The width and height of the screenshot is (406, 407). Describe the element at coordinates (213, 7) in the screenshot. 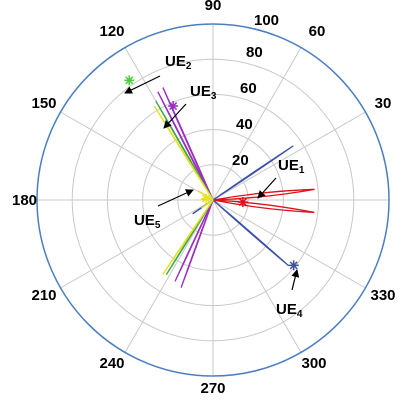

I see `angle-tick-label: 90` at that location.